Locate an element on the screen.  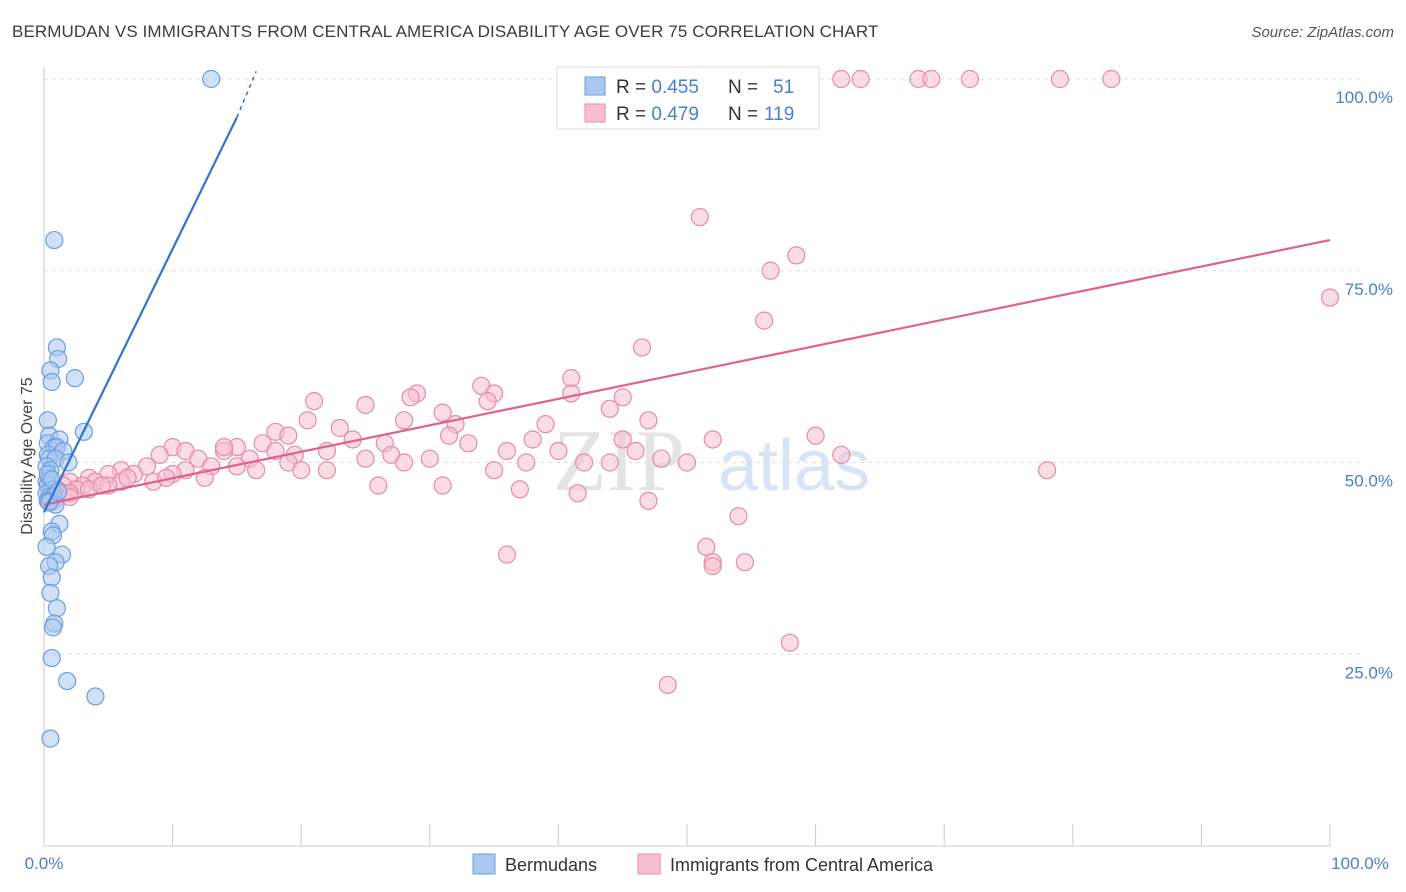
y-axis-title: Disability Age Over 75 is located at coordinates (27, 456).